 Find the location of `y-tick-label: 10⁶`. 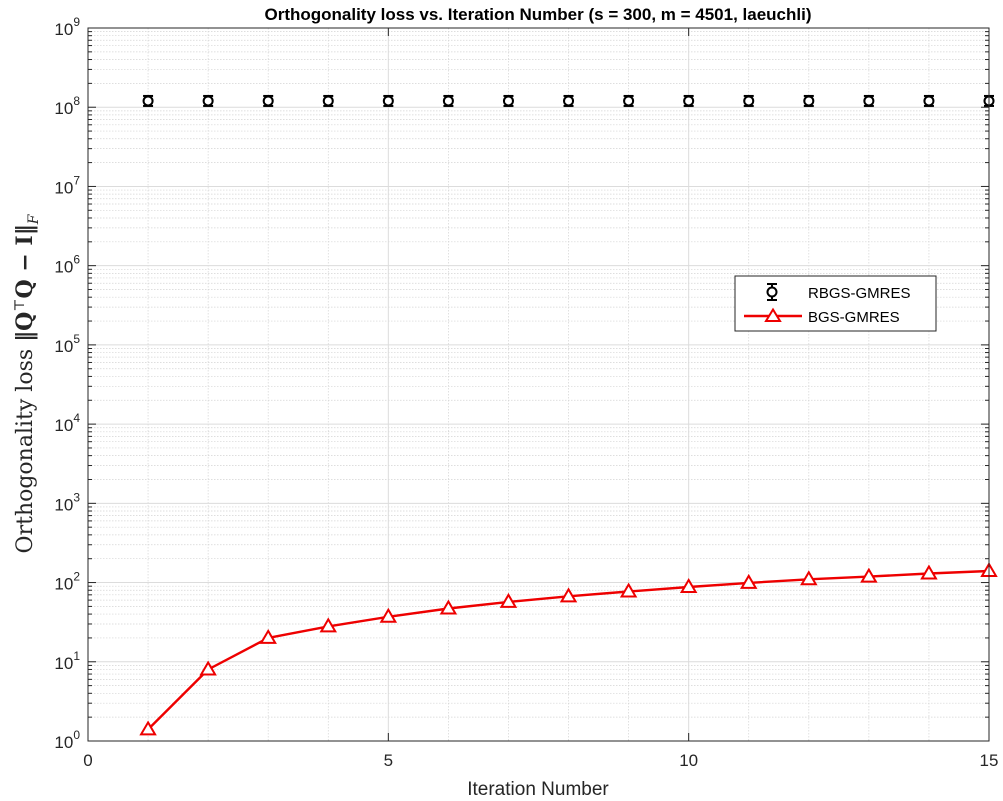

y-tick-label: 10⁶ is located at coordinates (67, 265).